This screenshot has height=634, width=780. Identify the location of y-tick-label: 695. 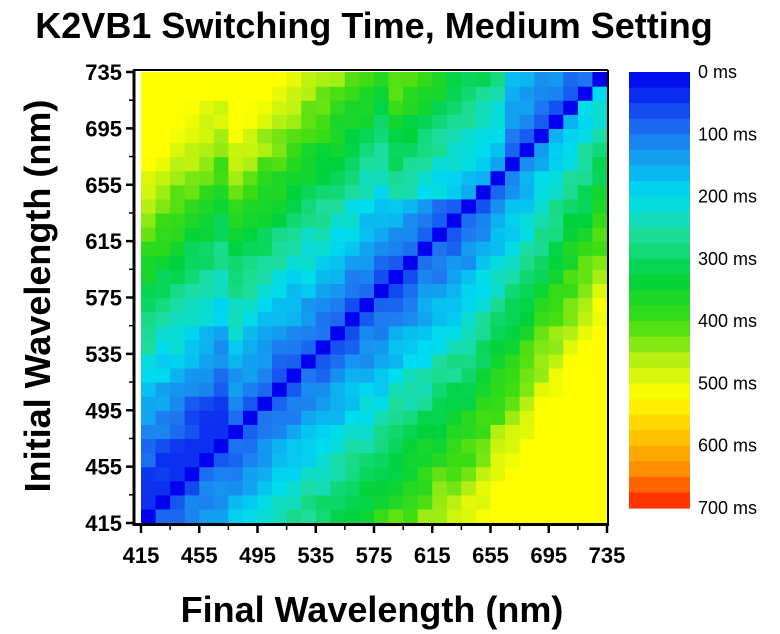
(103, 128).